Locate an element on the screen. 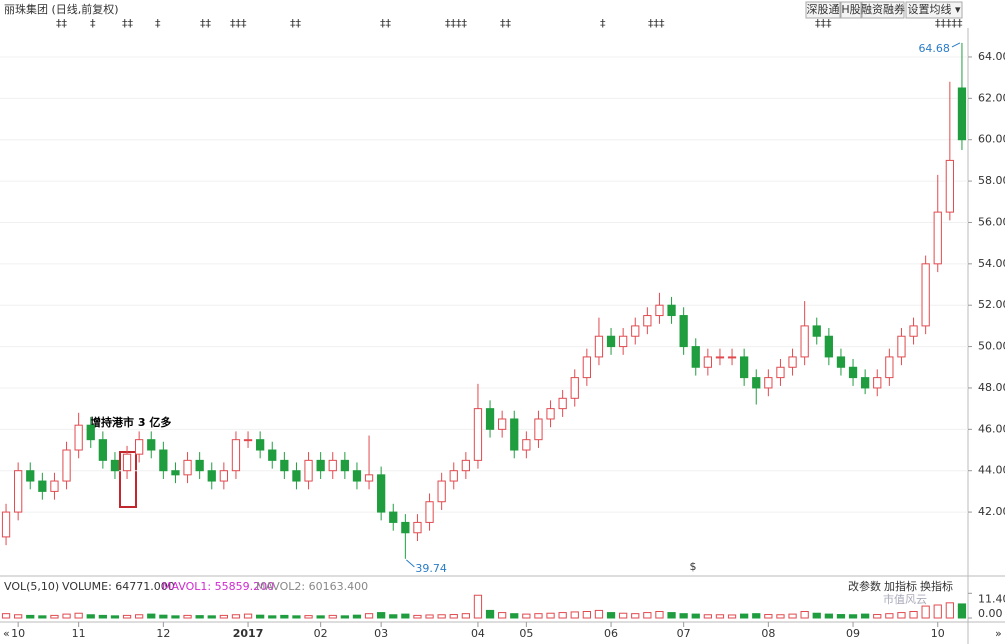 The image size is (1005, 644). scroll-left: « is located at coordinates (6, 633).